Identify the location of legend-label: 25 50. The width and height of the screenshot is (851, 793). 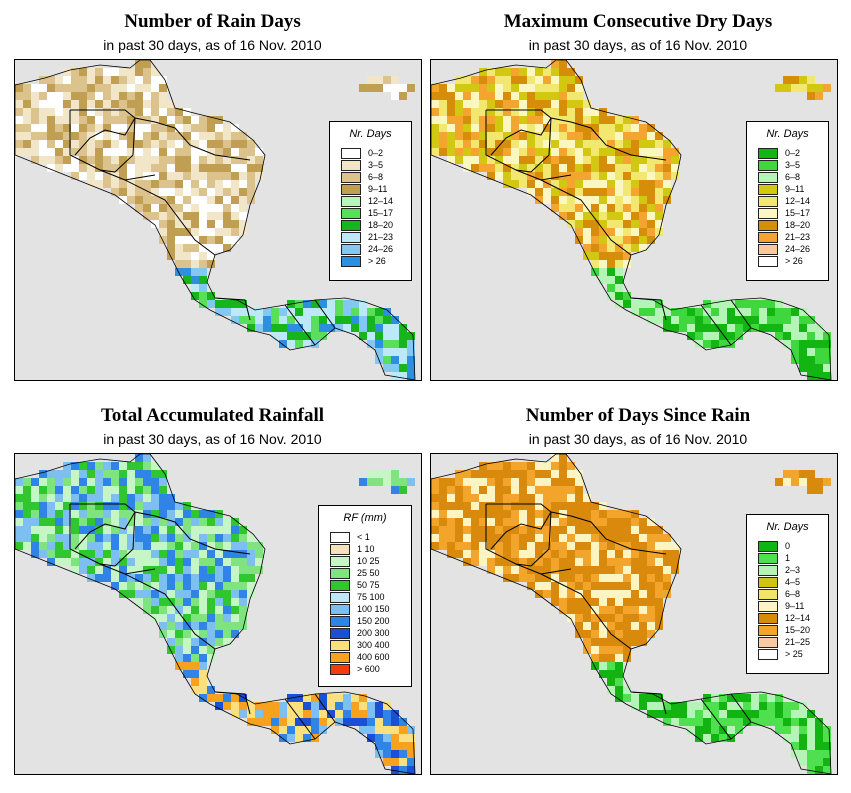
(368, 573).